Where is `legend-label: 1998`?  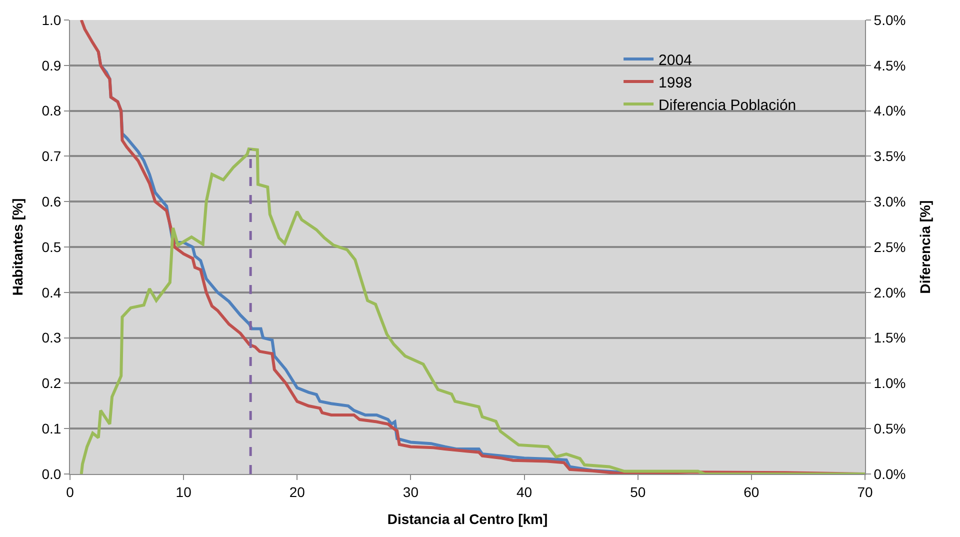 legend-label: 1998 is located at coordinates (675, 83).